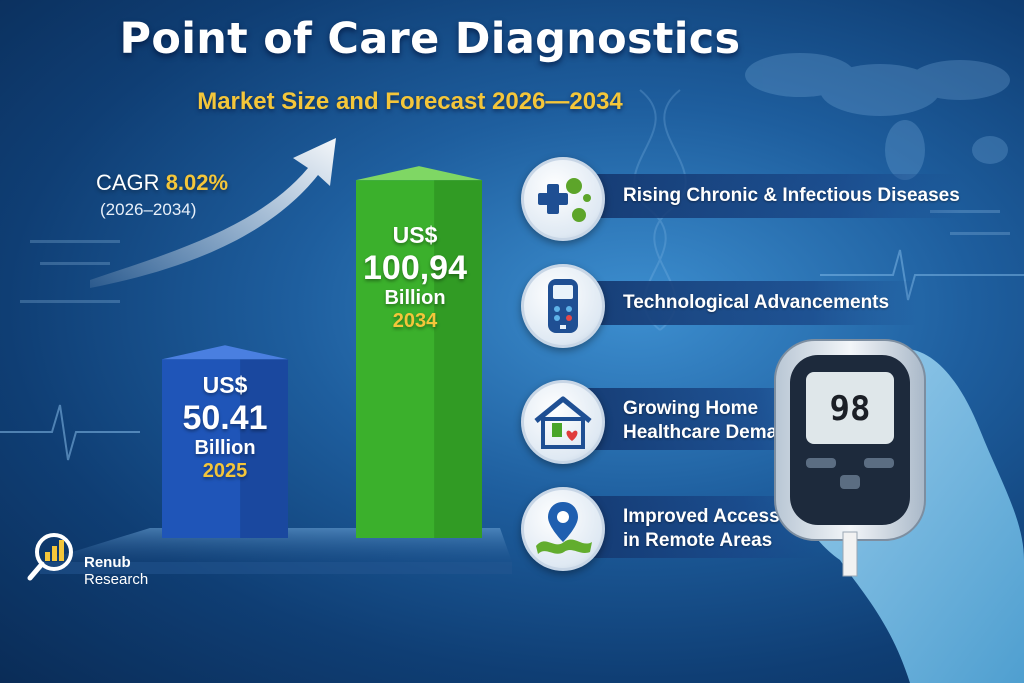 This screenshot has width=1024, height=683. What do you see at coordinates (899, 511) in the screenshot?
I see `glucometer-hand-illustration: 98` at bounding box center [899, 511].